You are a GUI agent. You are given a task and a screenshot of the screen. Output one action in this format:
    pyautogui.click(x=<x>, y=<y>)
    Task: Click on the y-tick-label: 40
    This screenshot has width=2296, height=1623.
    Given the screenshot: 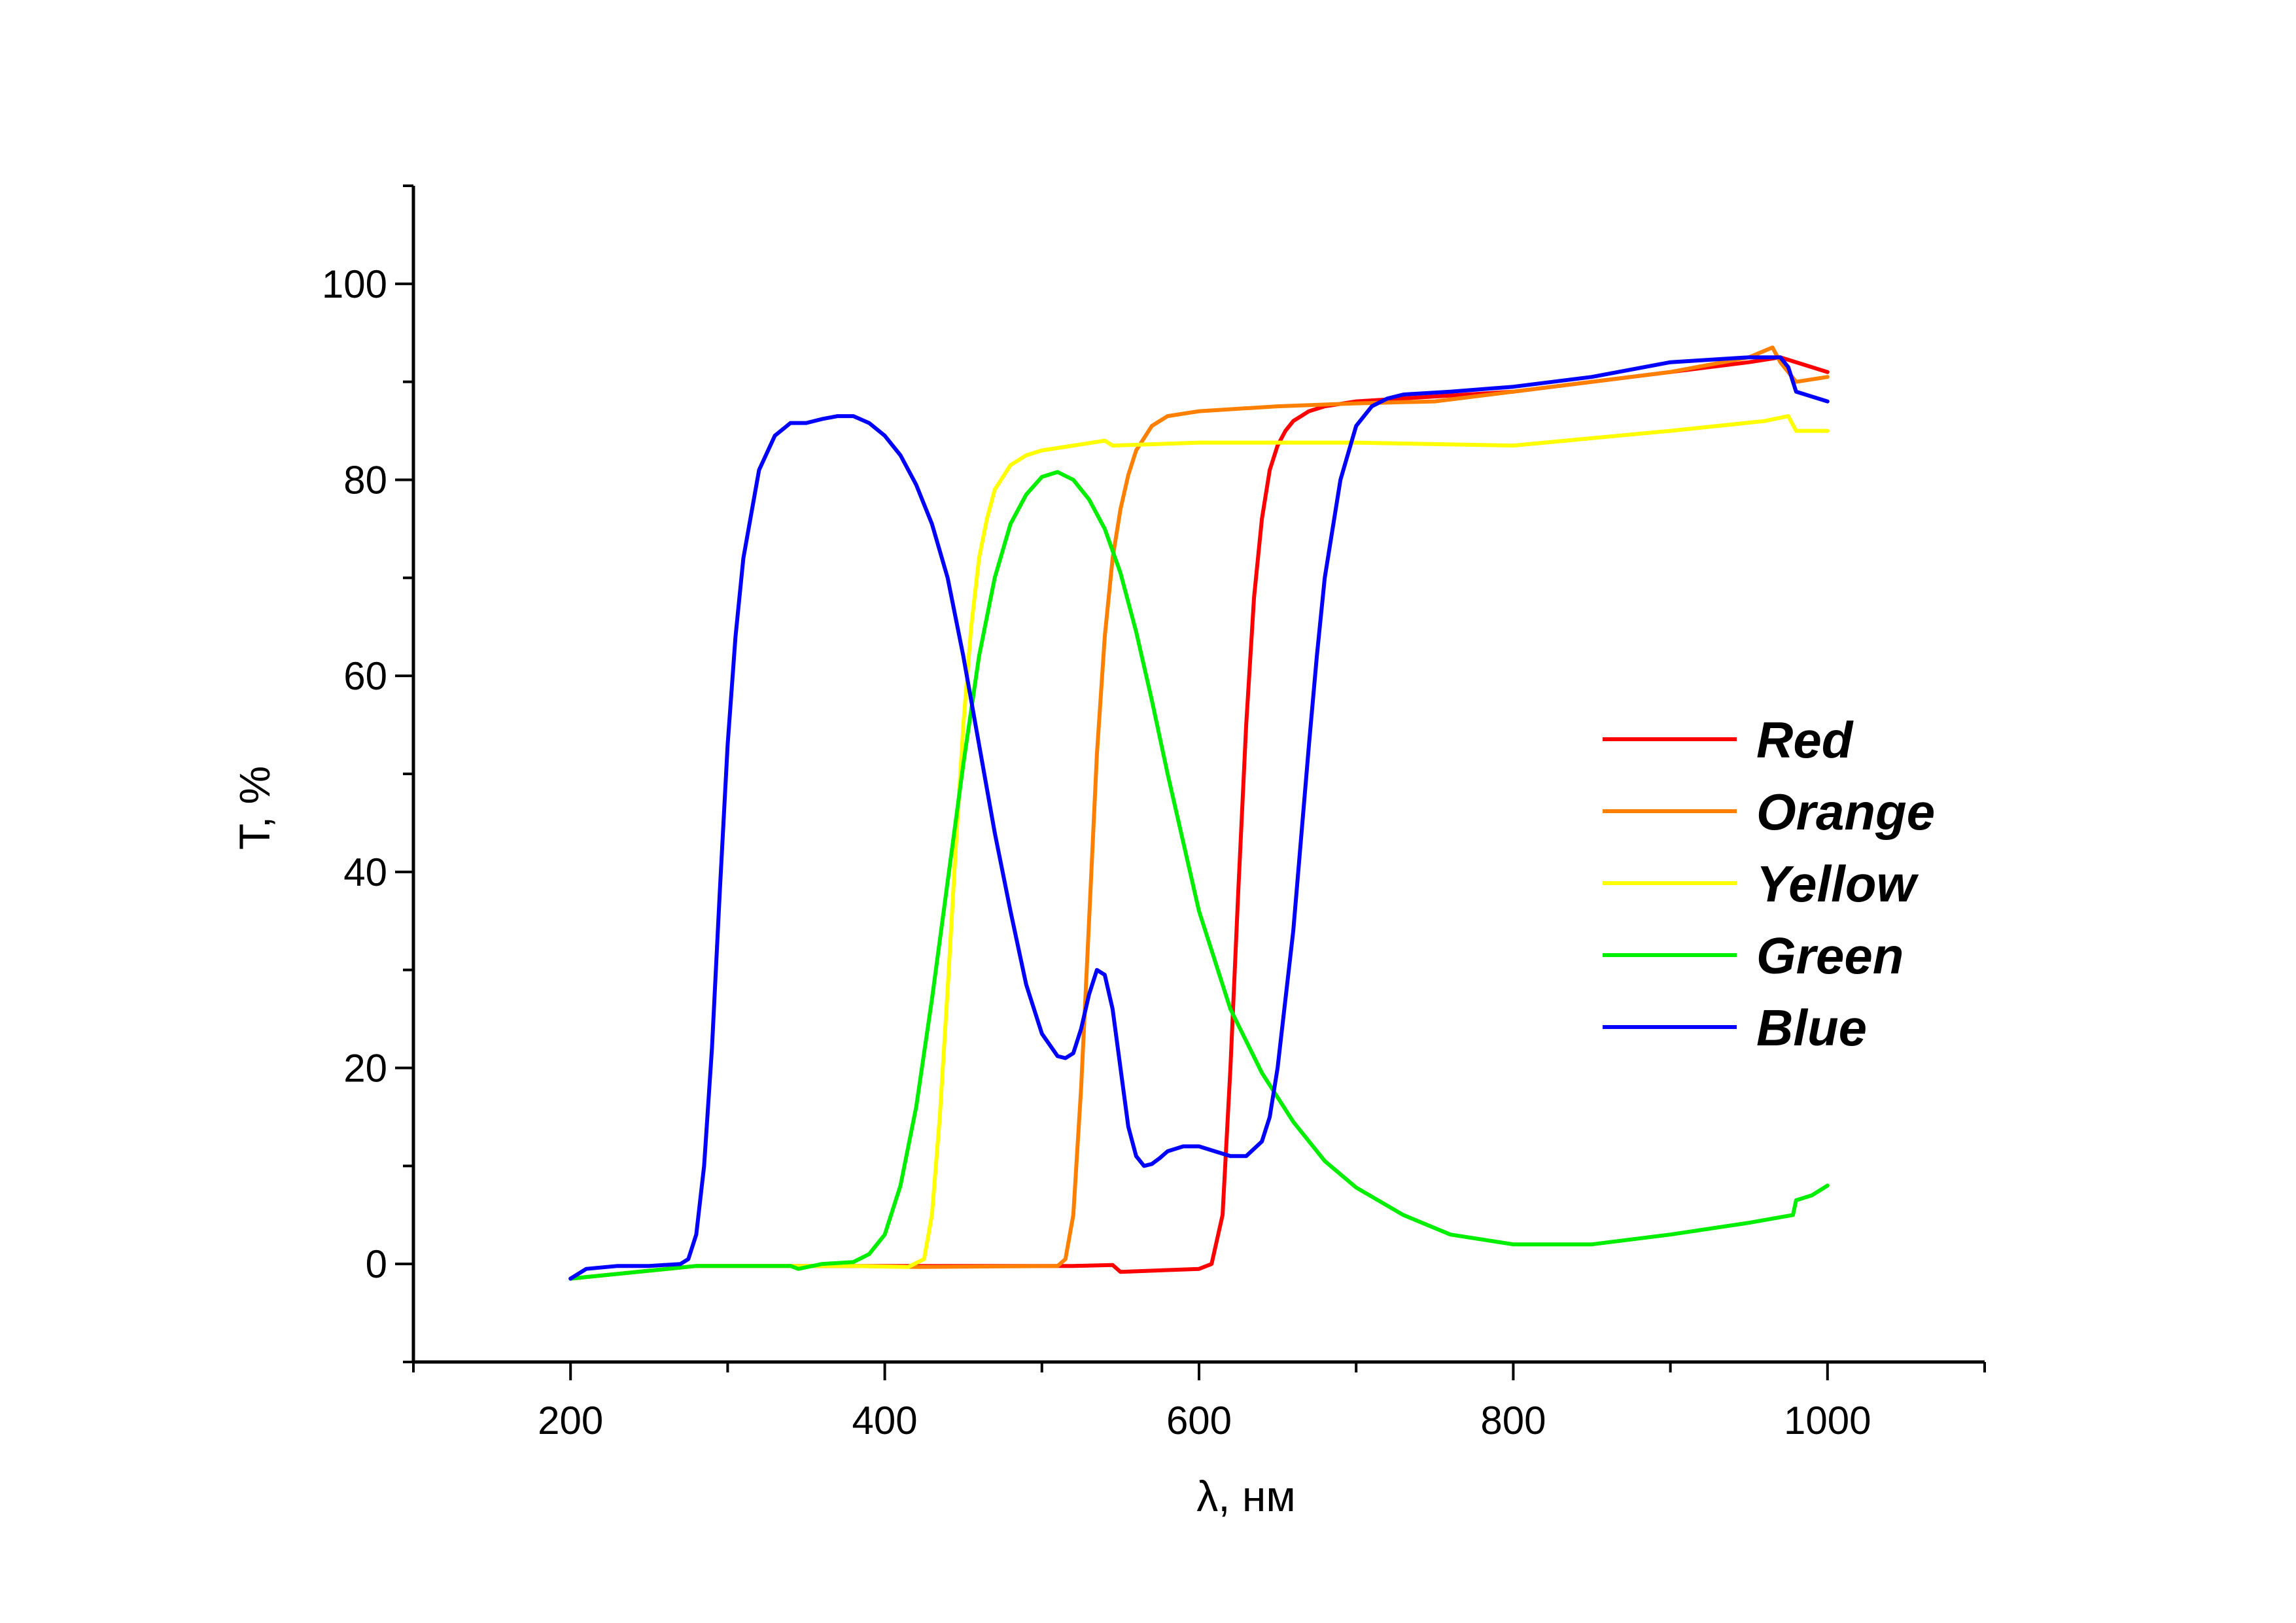 What is the action you would take?
    pyautogui.click(x=365, y=872)
    